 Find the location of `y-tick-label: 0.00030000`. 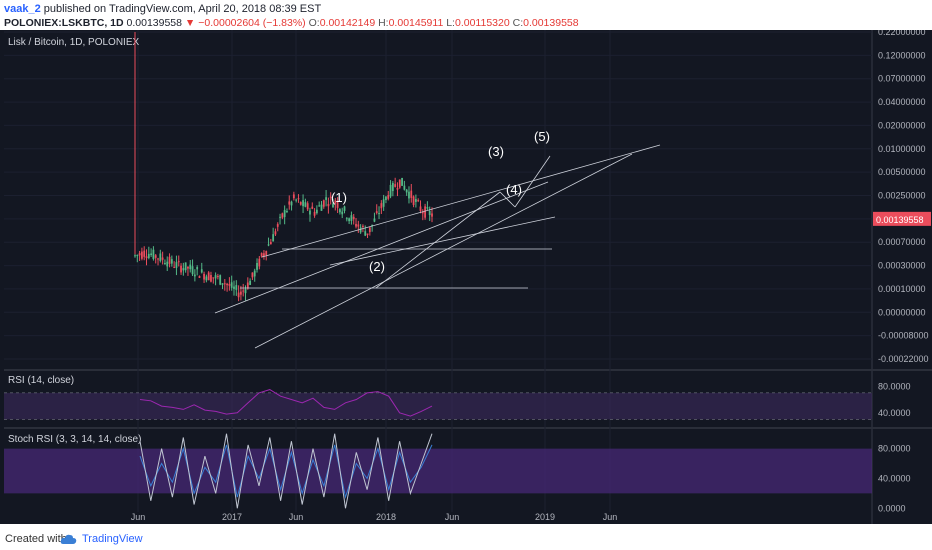

y-tick-label: 0.00030000 is located at coordinates (902, 266).